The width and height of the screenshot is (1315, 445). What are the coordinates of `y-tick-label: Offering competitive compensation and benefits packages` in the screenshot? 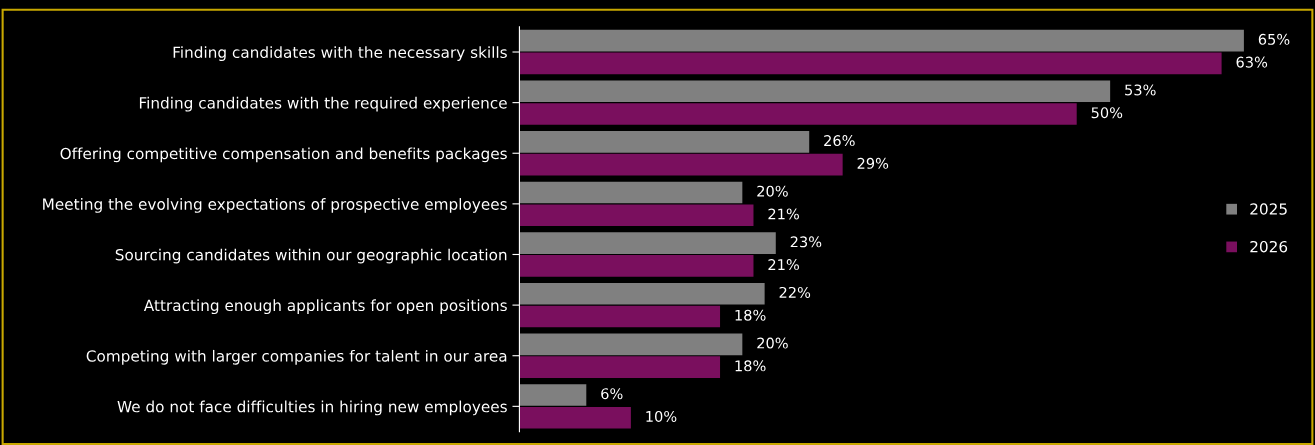 It's located at (283, 155).